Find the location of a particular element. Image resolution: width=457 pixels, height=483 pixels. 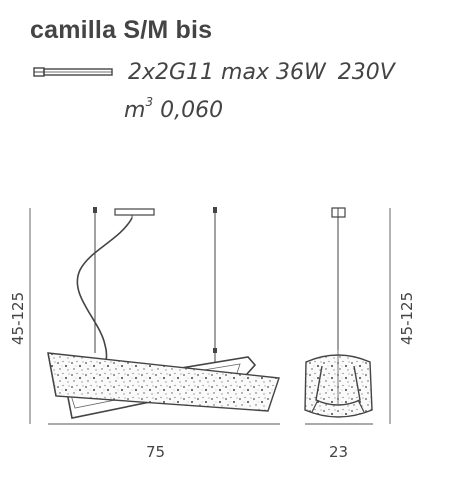

volume-spec: m3 0,060 is located at coordinates (174, 109).